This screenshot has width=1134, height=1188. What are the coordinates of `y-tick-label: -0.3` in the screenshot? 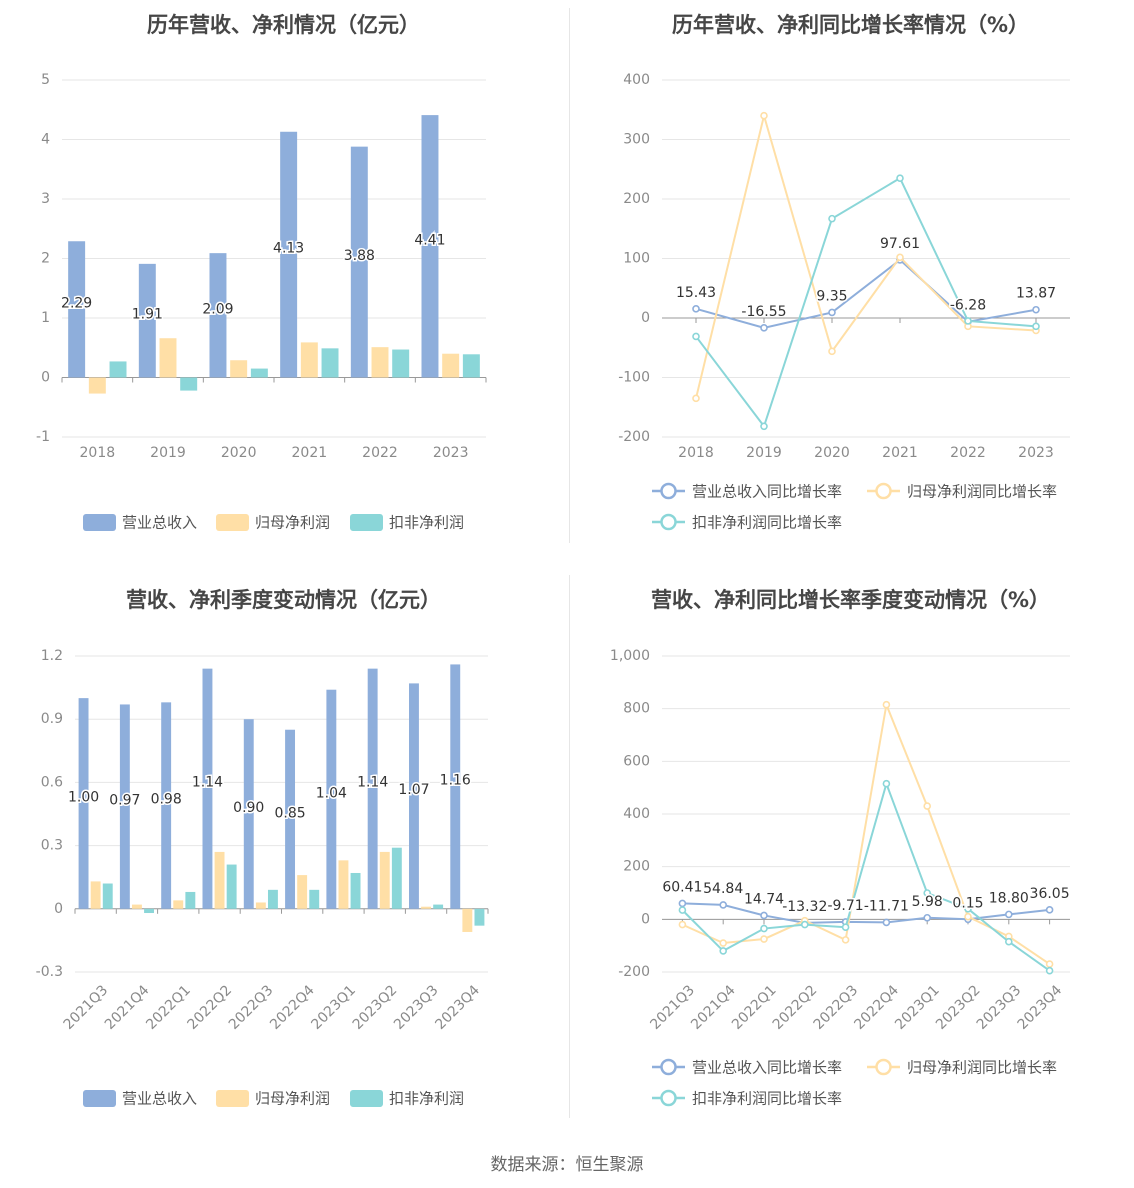 It's located at (49, 972).